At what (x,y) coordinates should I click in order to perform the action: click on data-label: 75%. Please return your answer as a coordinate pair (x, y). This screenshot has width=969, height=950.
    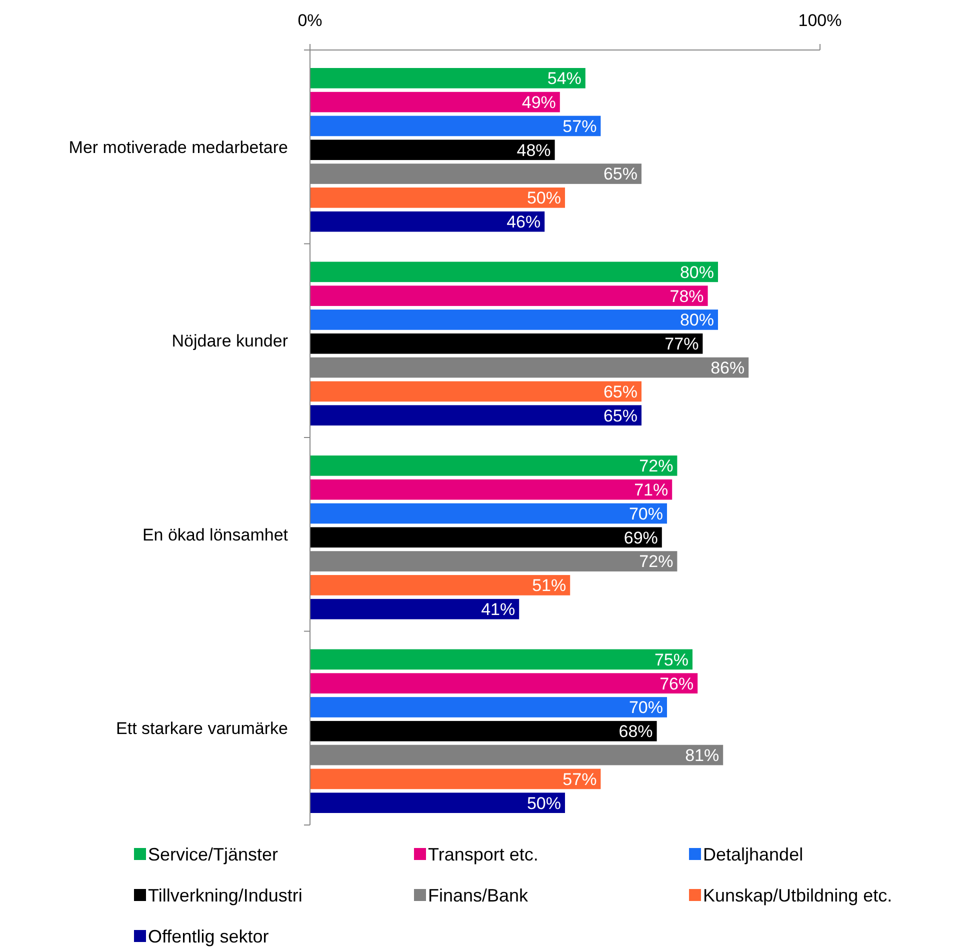
    Looking at the image, I should click on (671, 660).